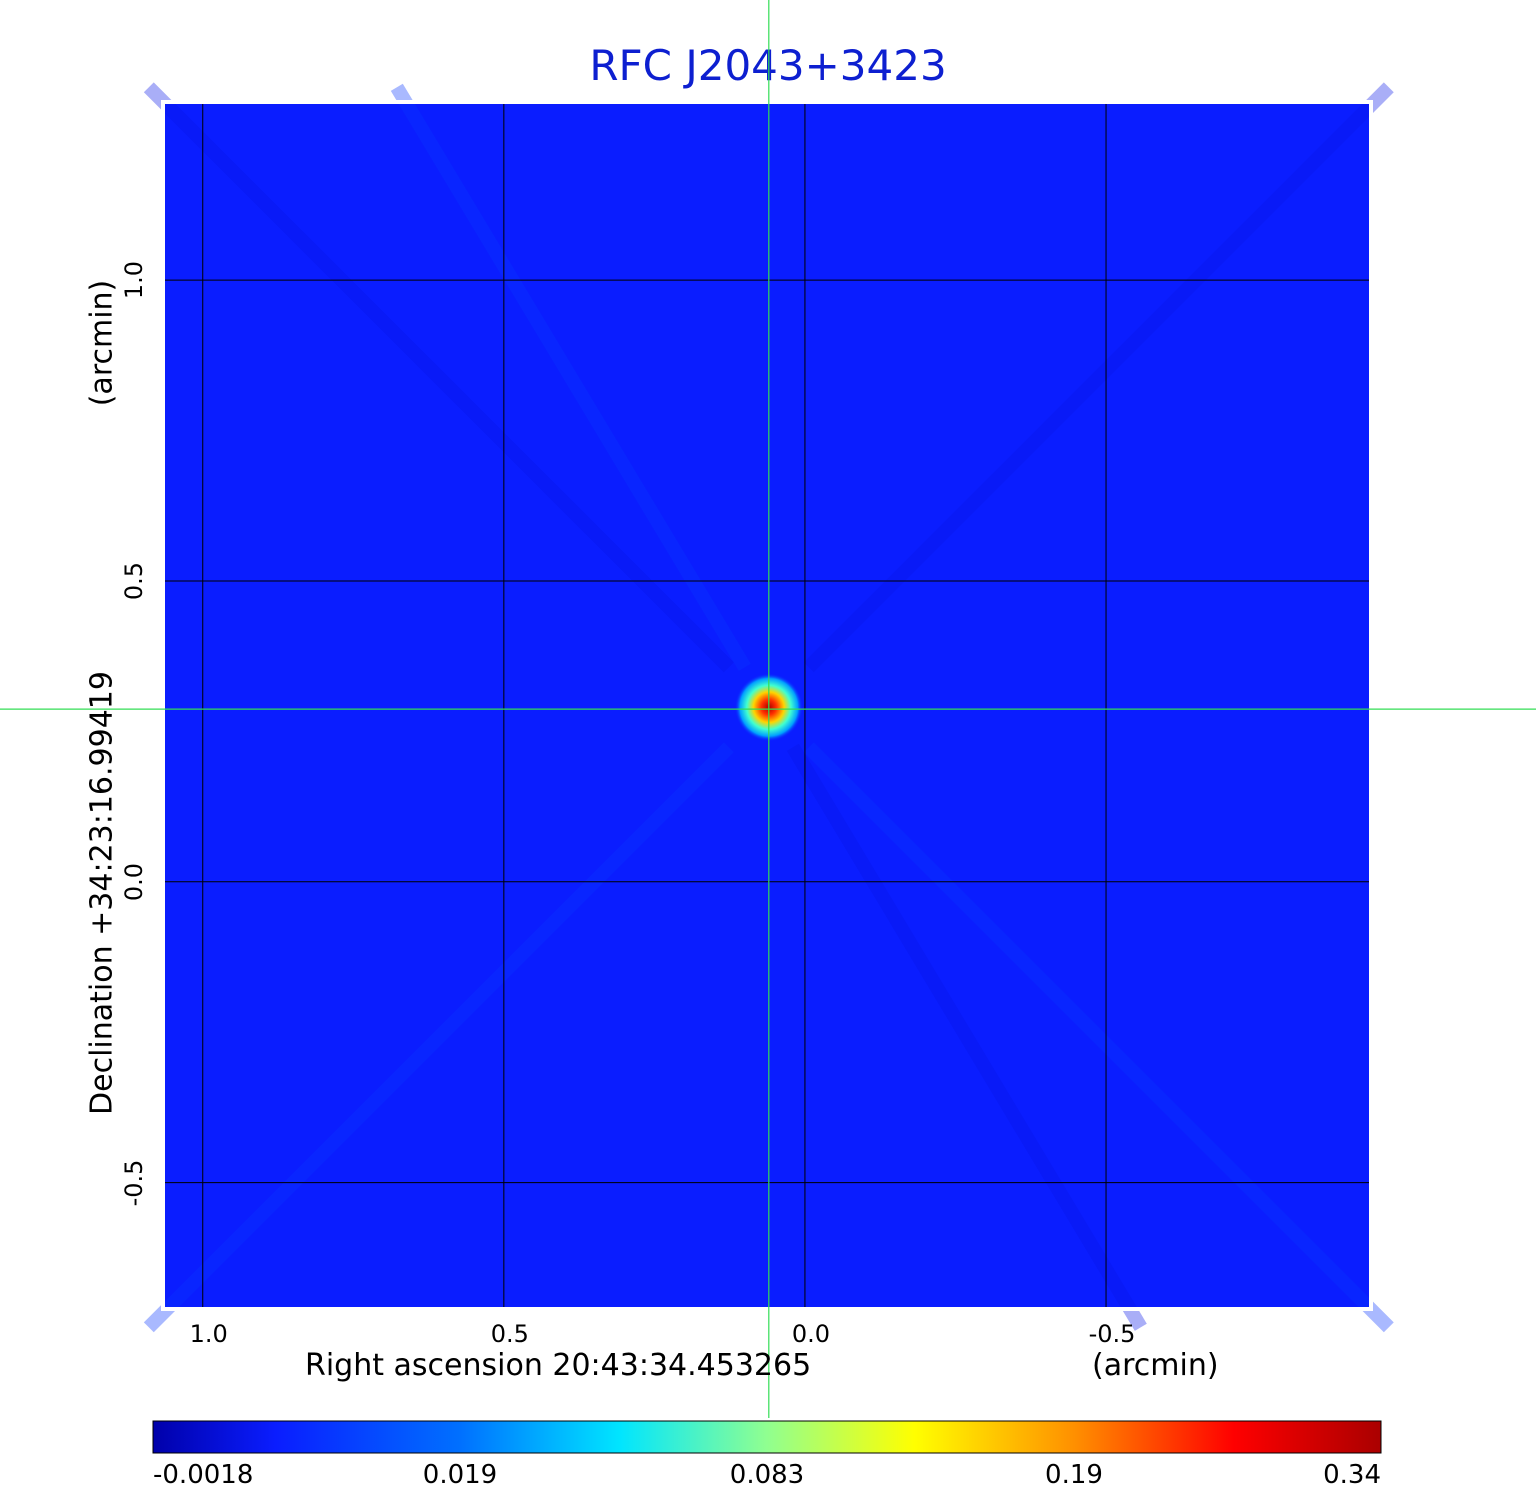 The width and height of the screenshot is (1536, 1511). Describe the element at coordinates (1352, 1475) in the screenshot. I see `colorbar-tick-label: 0.34` at that location.